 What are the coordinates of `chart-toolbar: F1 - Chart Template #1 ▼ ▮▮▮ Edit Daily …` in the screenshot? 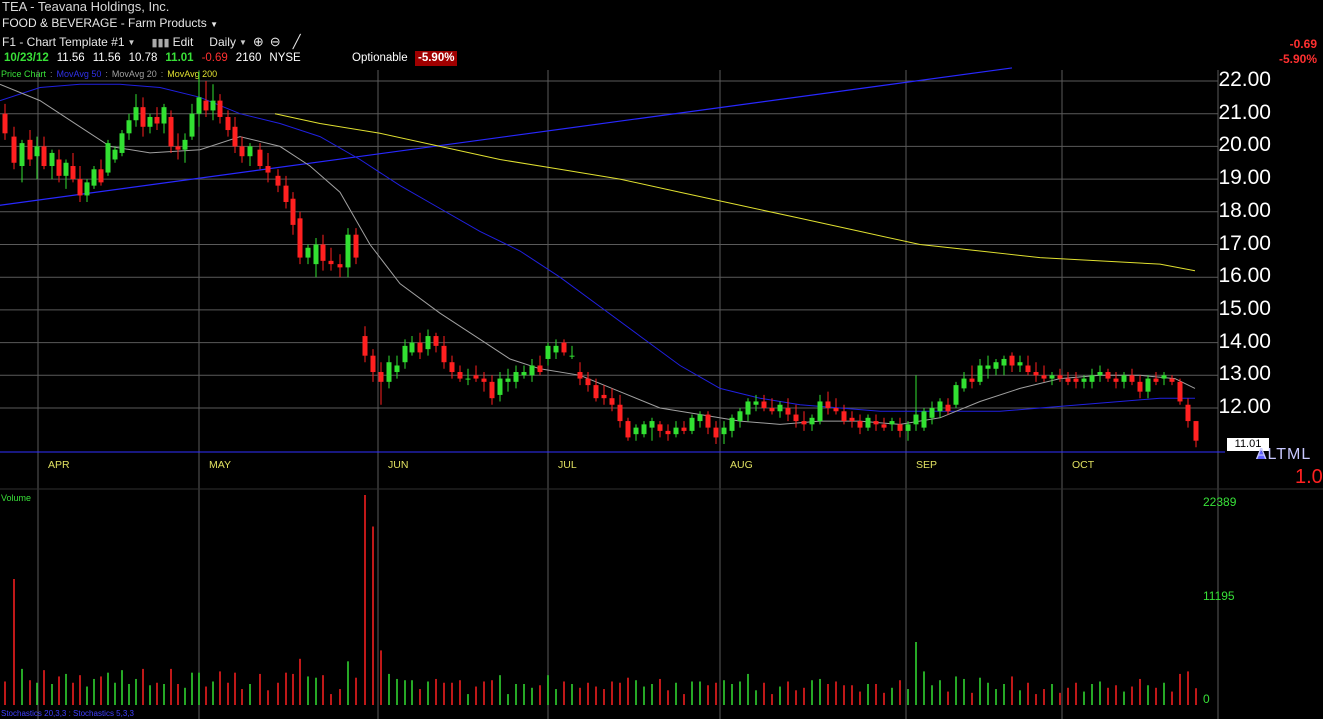 It's located at (151, 42).